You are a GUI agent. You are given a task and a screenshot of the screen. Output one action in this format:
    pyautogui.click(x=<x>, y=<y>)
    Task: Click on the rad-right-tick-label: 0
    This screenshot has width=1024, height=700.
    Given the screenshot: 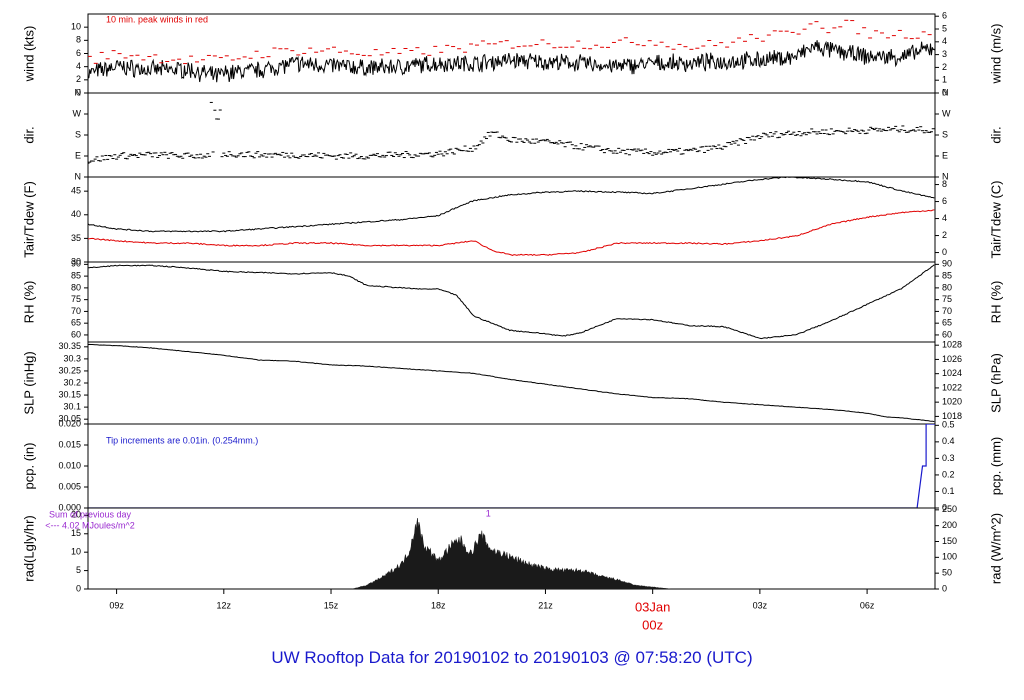 What is the action you would take?
    pyautogui.click(x=944, y=588)
    